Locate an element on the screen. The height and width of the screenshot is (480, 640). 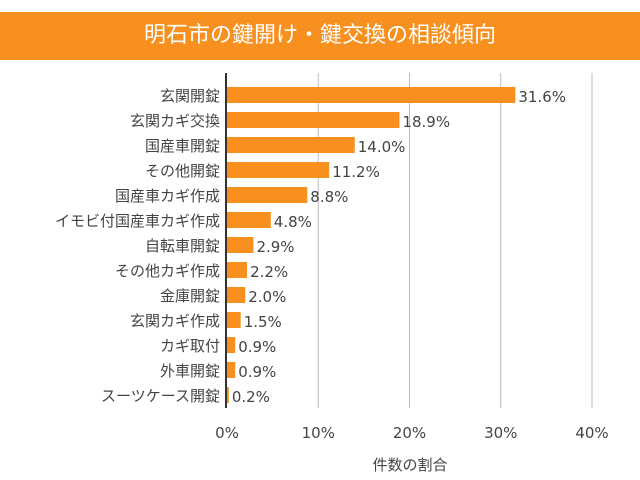
x-axis-label: 件数の割合 is located at coordinates (409, 465).